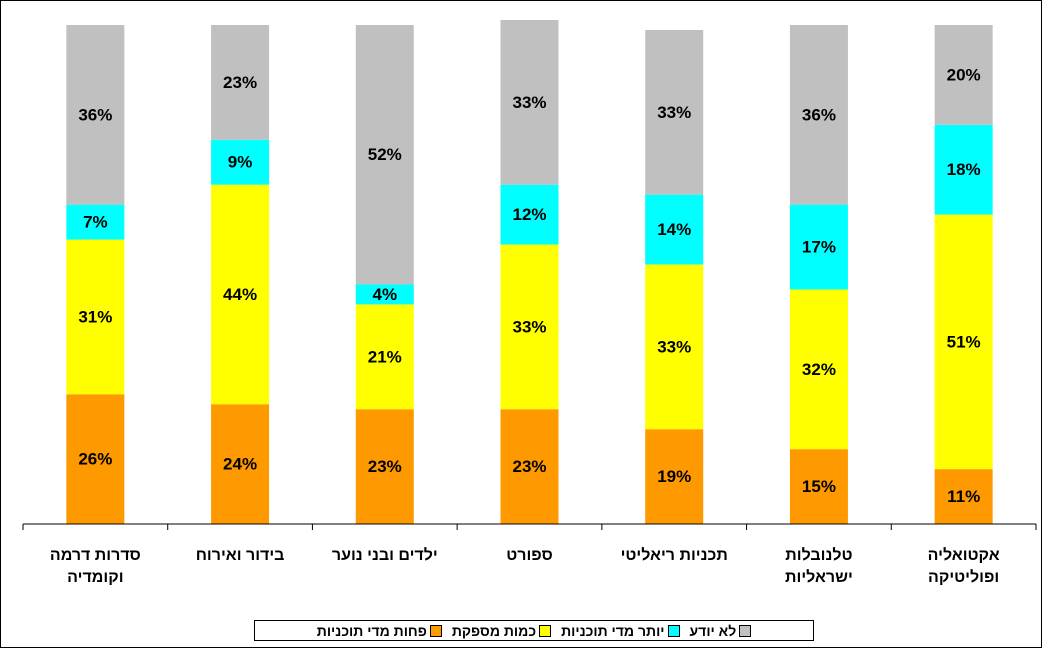 This screenshot has height=648, width=1042. I want to click on data-label: 19%, so click(674, 476).